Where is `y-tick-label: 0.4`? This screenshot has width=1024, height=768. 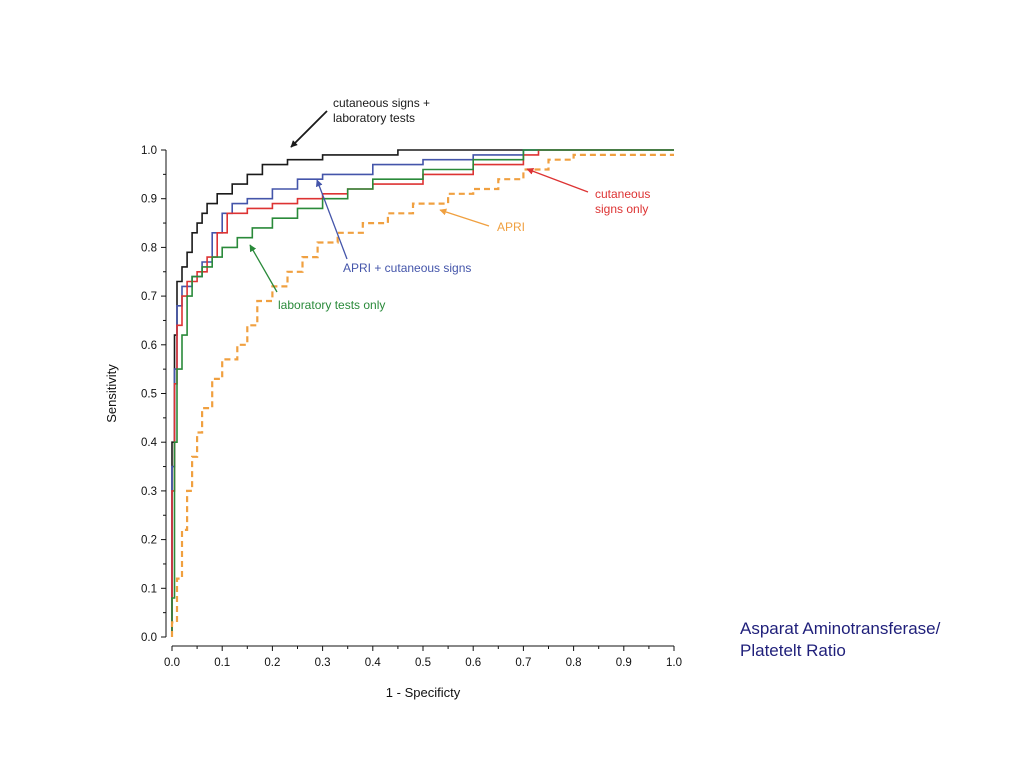 y-tick-label: 0.4 is located at coordinates (149, 443).